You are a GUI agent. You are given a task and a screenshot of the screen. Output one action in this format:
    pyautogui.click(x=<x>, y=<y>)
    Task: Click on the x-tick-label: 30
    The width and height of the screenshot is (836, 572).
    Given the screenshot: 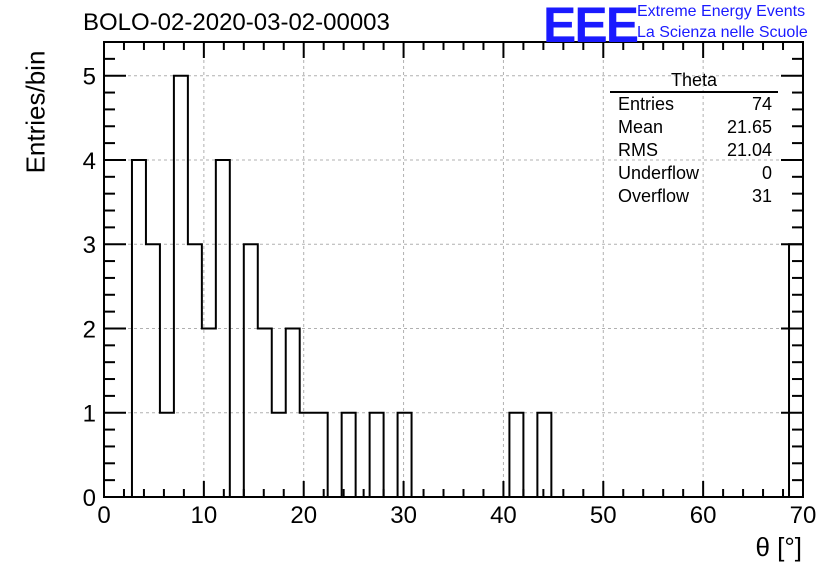 What is the action you would take?
    pyautogui.click(x=403, y=515)
    